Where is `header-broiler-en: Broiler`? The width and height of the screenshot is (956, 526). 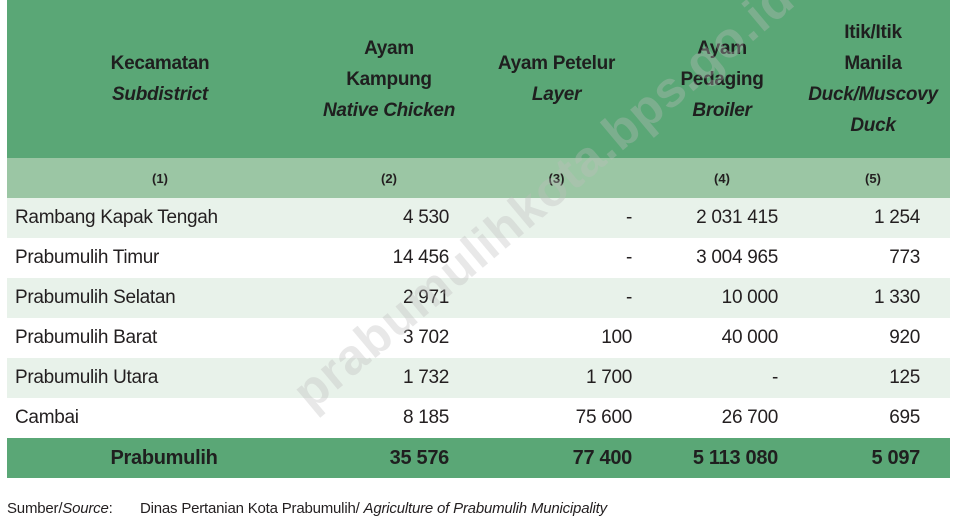 header-broiler-en: Broiler is located at coordinates (722, 110).